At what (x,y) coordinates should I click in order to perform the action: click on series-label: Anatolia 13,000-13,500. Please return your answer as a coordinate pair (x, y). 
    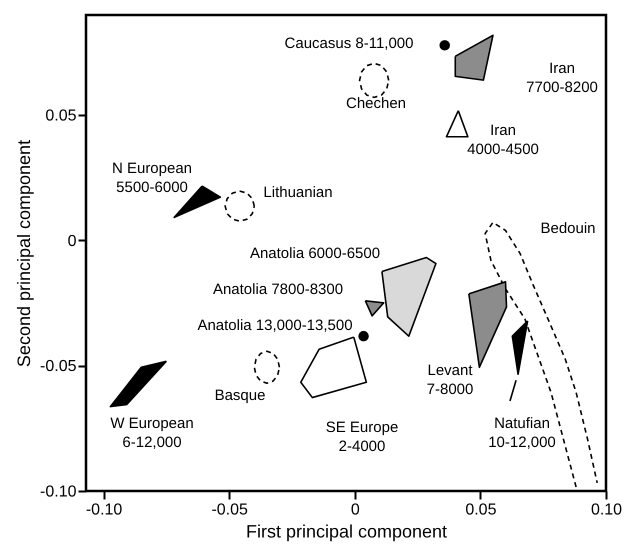
    Looking at the image, I should click on (275, 325).